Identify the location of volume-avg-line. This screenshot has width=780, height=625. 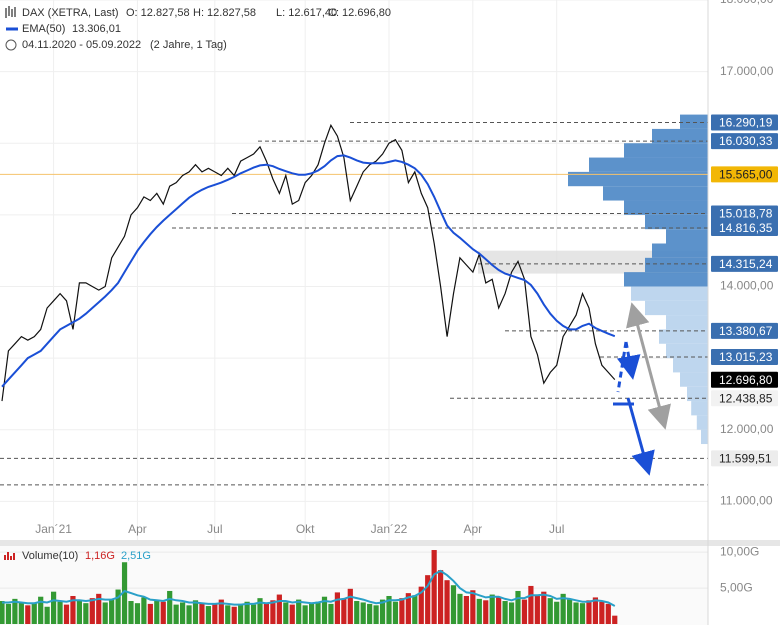
(309, 588).